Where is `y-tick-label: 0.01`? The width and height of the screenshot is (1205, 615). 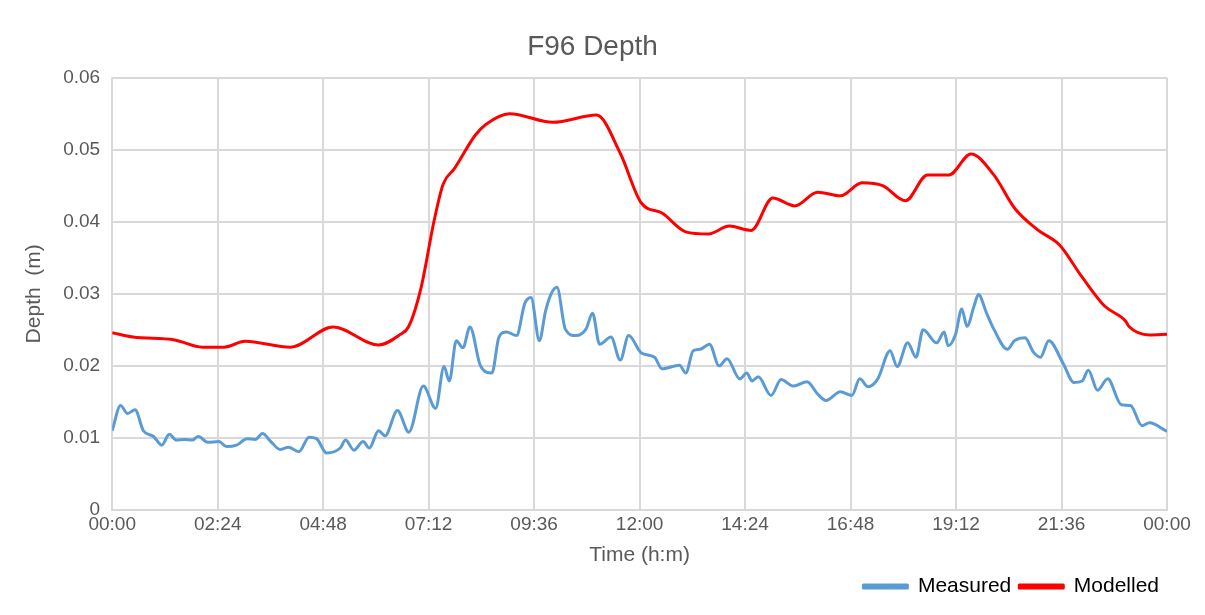 y-tick-label: 0.01 is located at coordinates (82, 437).